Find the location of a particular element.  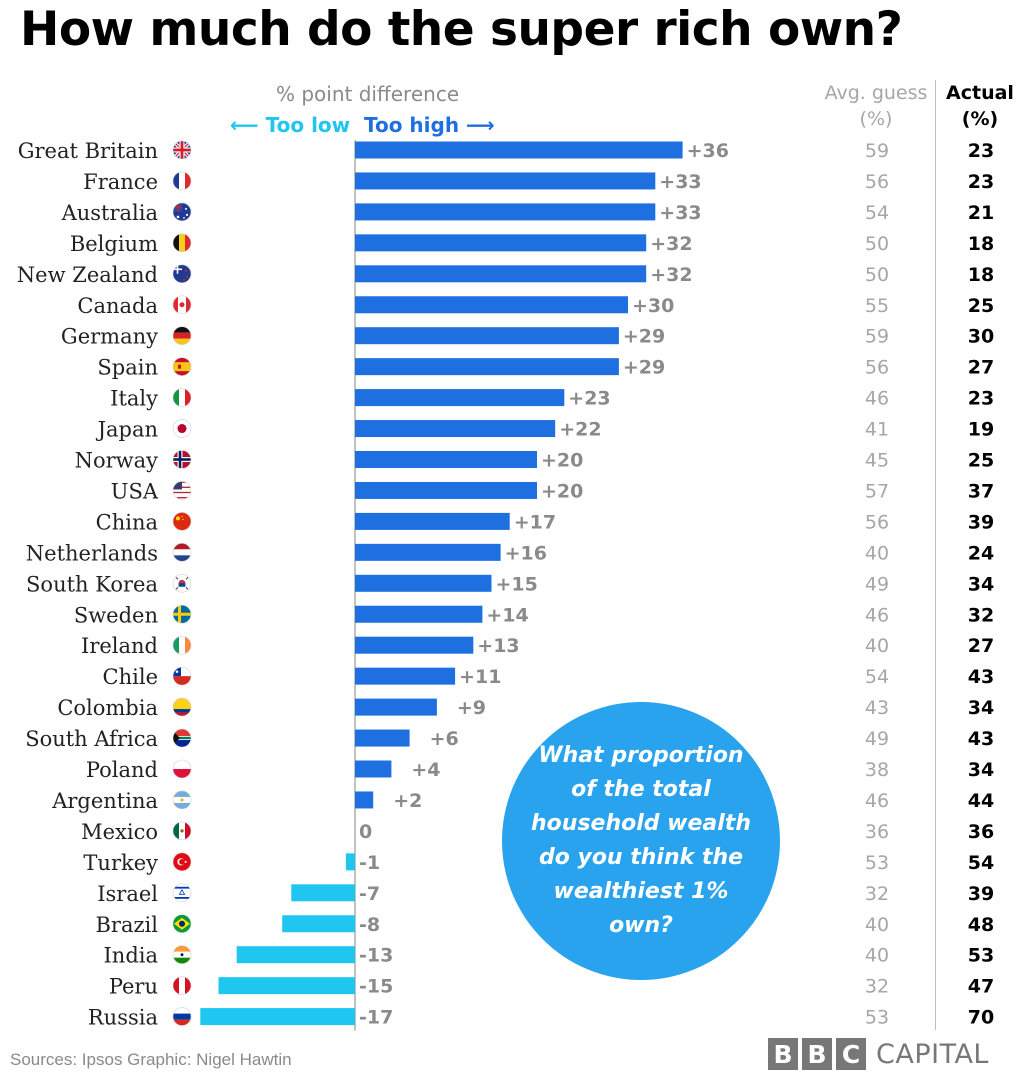

avg-guess-unit: (%) is located at coordinates (876, 119).